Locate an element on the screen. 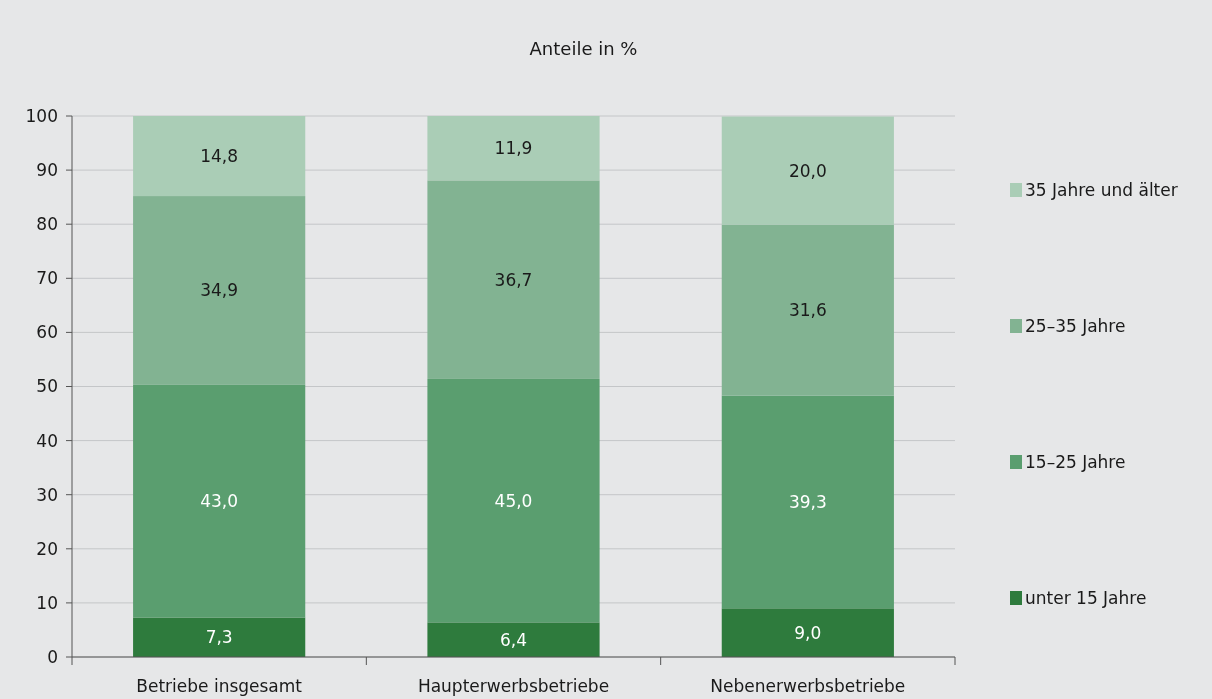  data-label: 11,9 is located at coordinates (513, 148).